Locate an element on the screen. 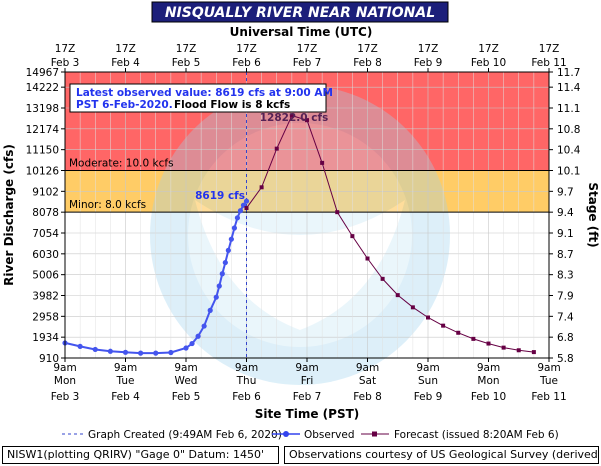 The height and width of the screenshot is (466, 601). top-tick-label-date: Feb 3 is located at coordinates (65, 63).